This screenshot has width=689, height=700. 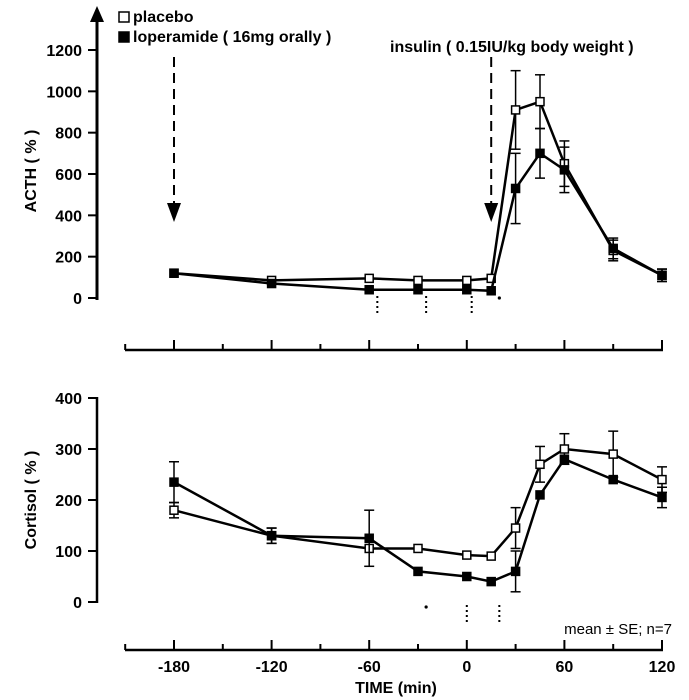 I want to click on acth-y-ticks: 0 200 400 600 800 1000 1200, so click(x=71, y=175).